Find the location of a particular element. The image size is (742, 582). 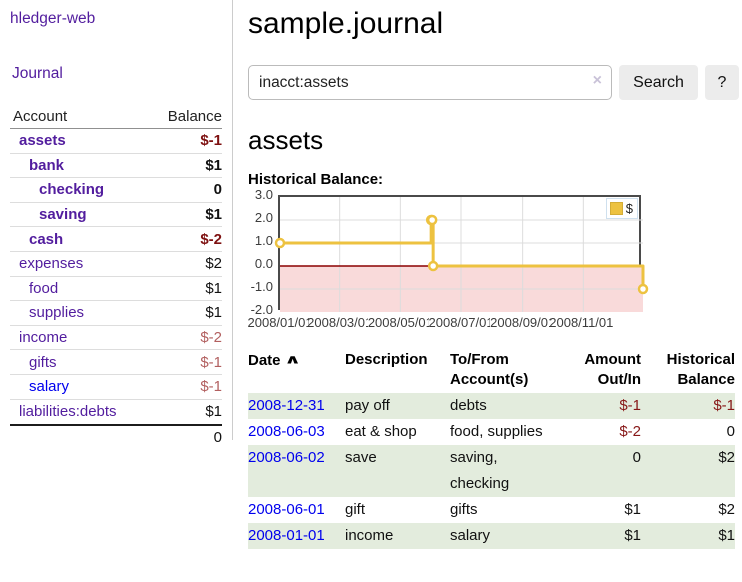

account-link-assets: assets is located at coordinates (42, 141).